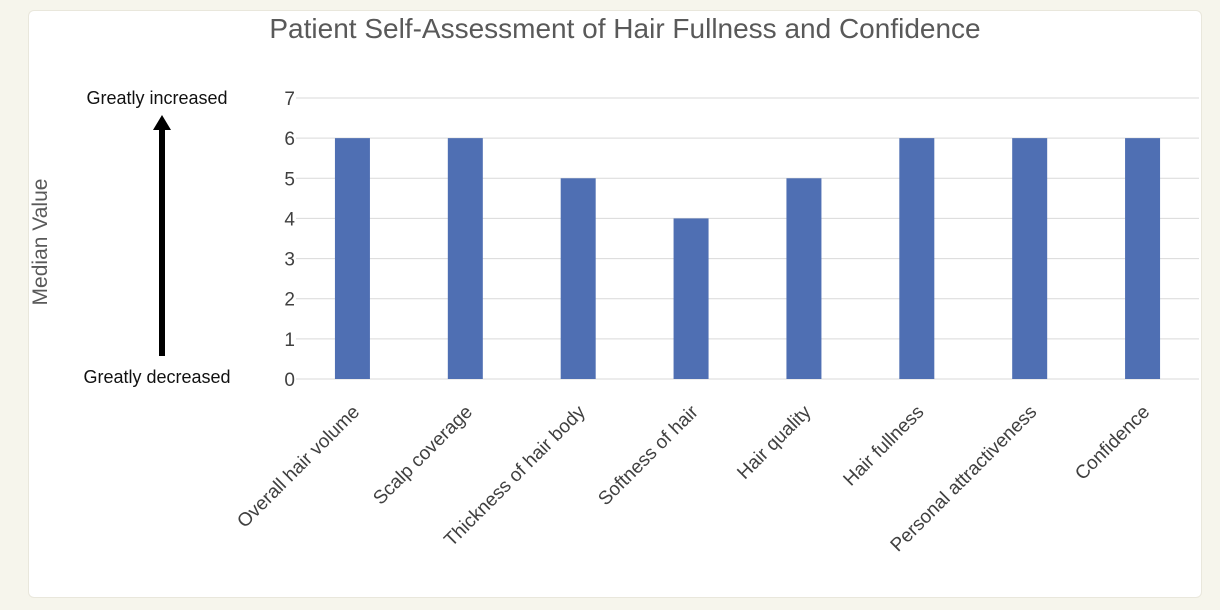 Image resolution: width=1220 pixels, height=610 pixels. What do you see at coordinates (156, 377) in the screenshot?
I see `annotation-greatly-decreased: Greatly decreased` at bounding box center [156, 377].